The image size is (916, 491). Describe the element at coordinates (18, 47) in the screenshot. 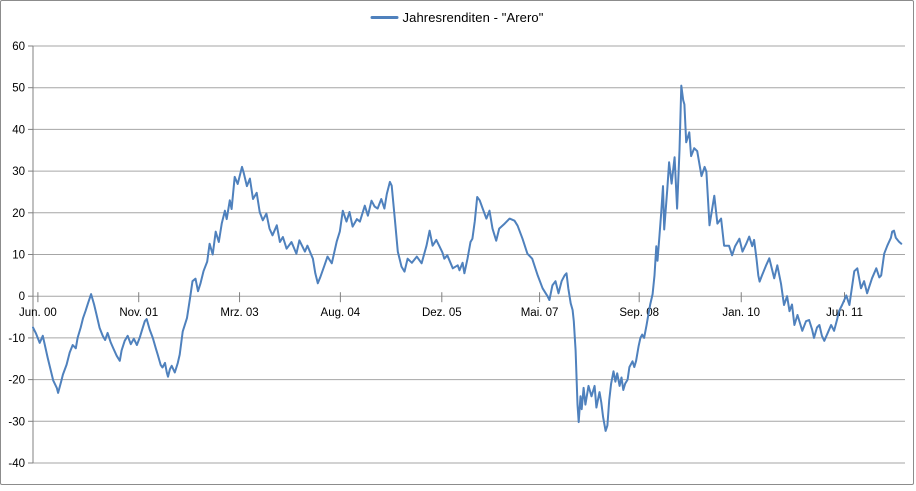

I see `y-axis-label: 60` at that location.